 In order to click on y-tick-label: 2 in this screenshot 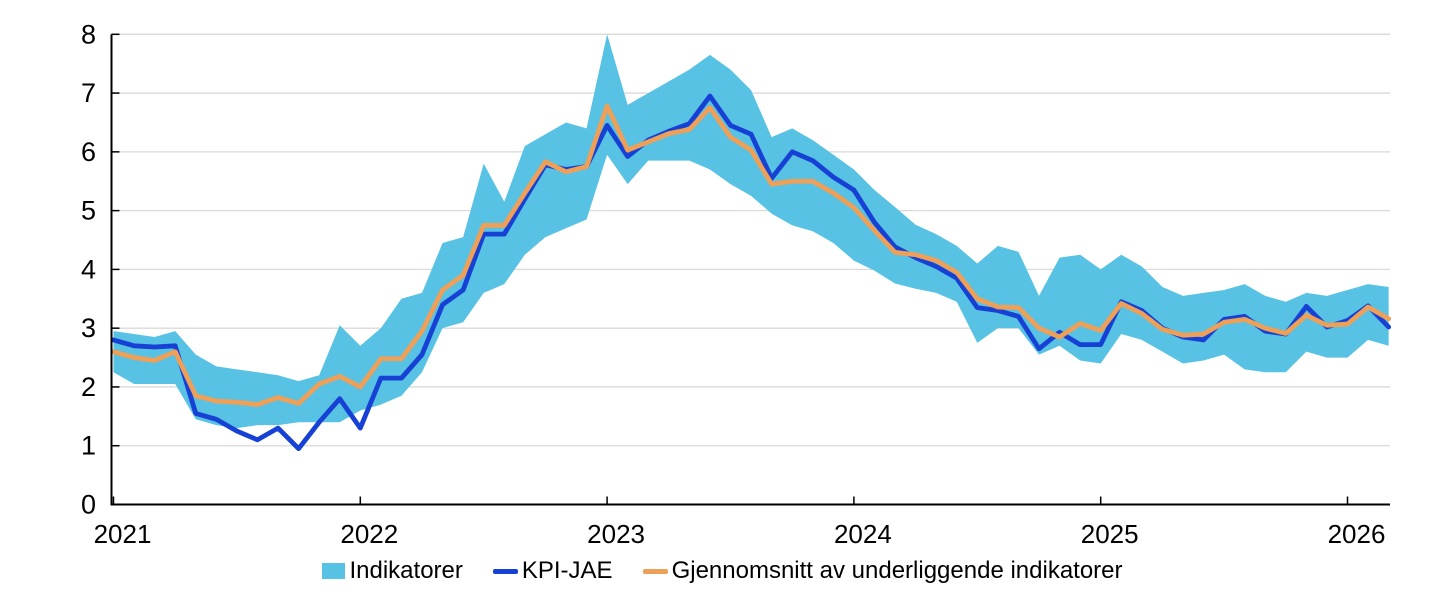, I will do `click(88, 387)`.